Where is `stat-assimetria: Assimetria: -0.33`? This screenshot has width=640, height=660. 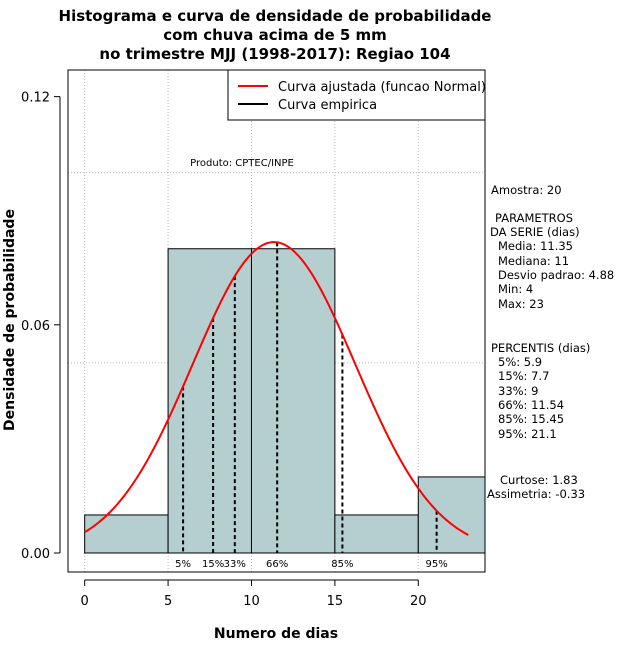 stat-assimetria: Assimetria: -0.33 is located at coordinates (536, 494).